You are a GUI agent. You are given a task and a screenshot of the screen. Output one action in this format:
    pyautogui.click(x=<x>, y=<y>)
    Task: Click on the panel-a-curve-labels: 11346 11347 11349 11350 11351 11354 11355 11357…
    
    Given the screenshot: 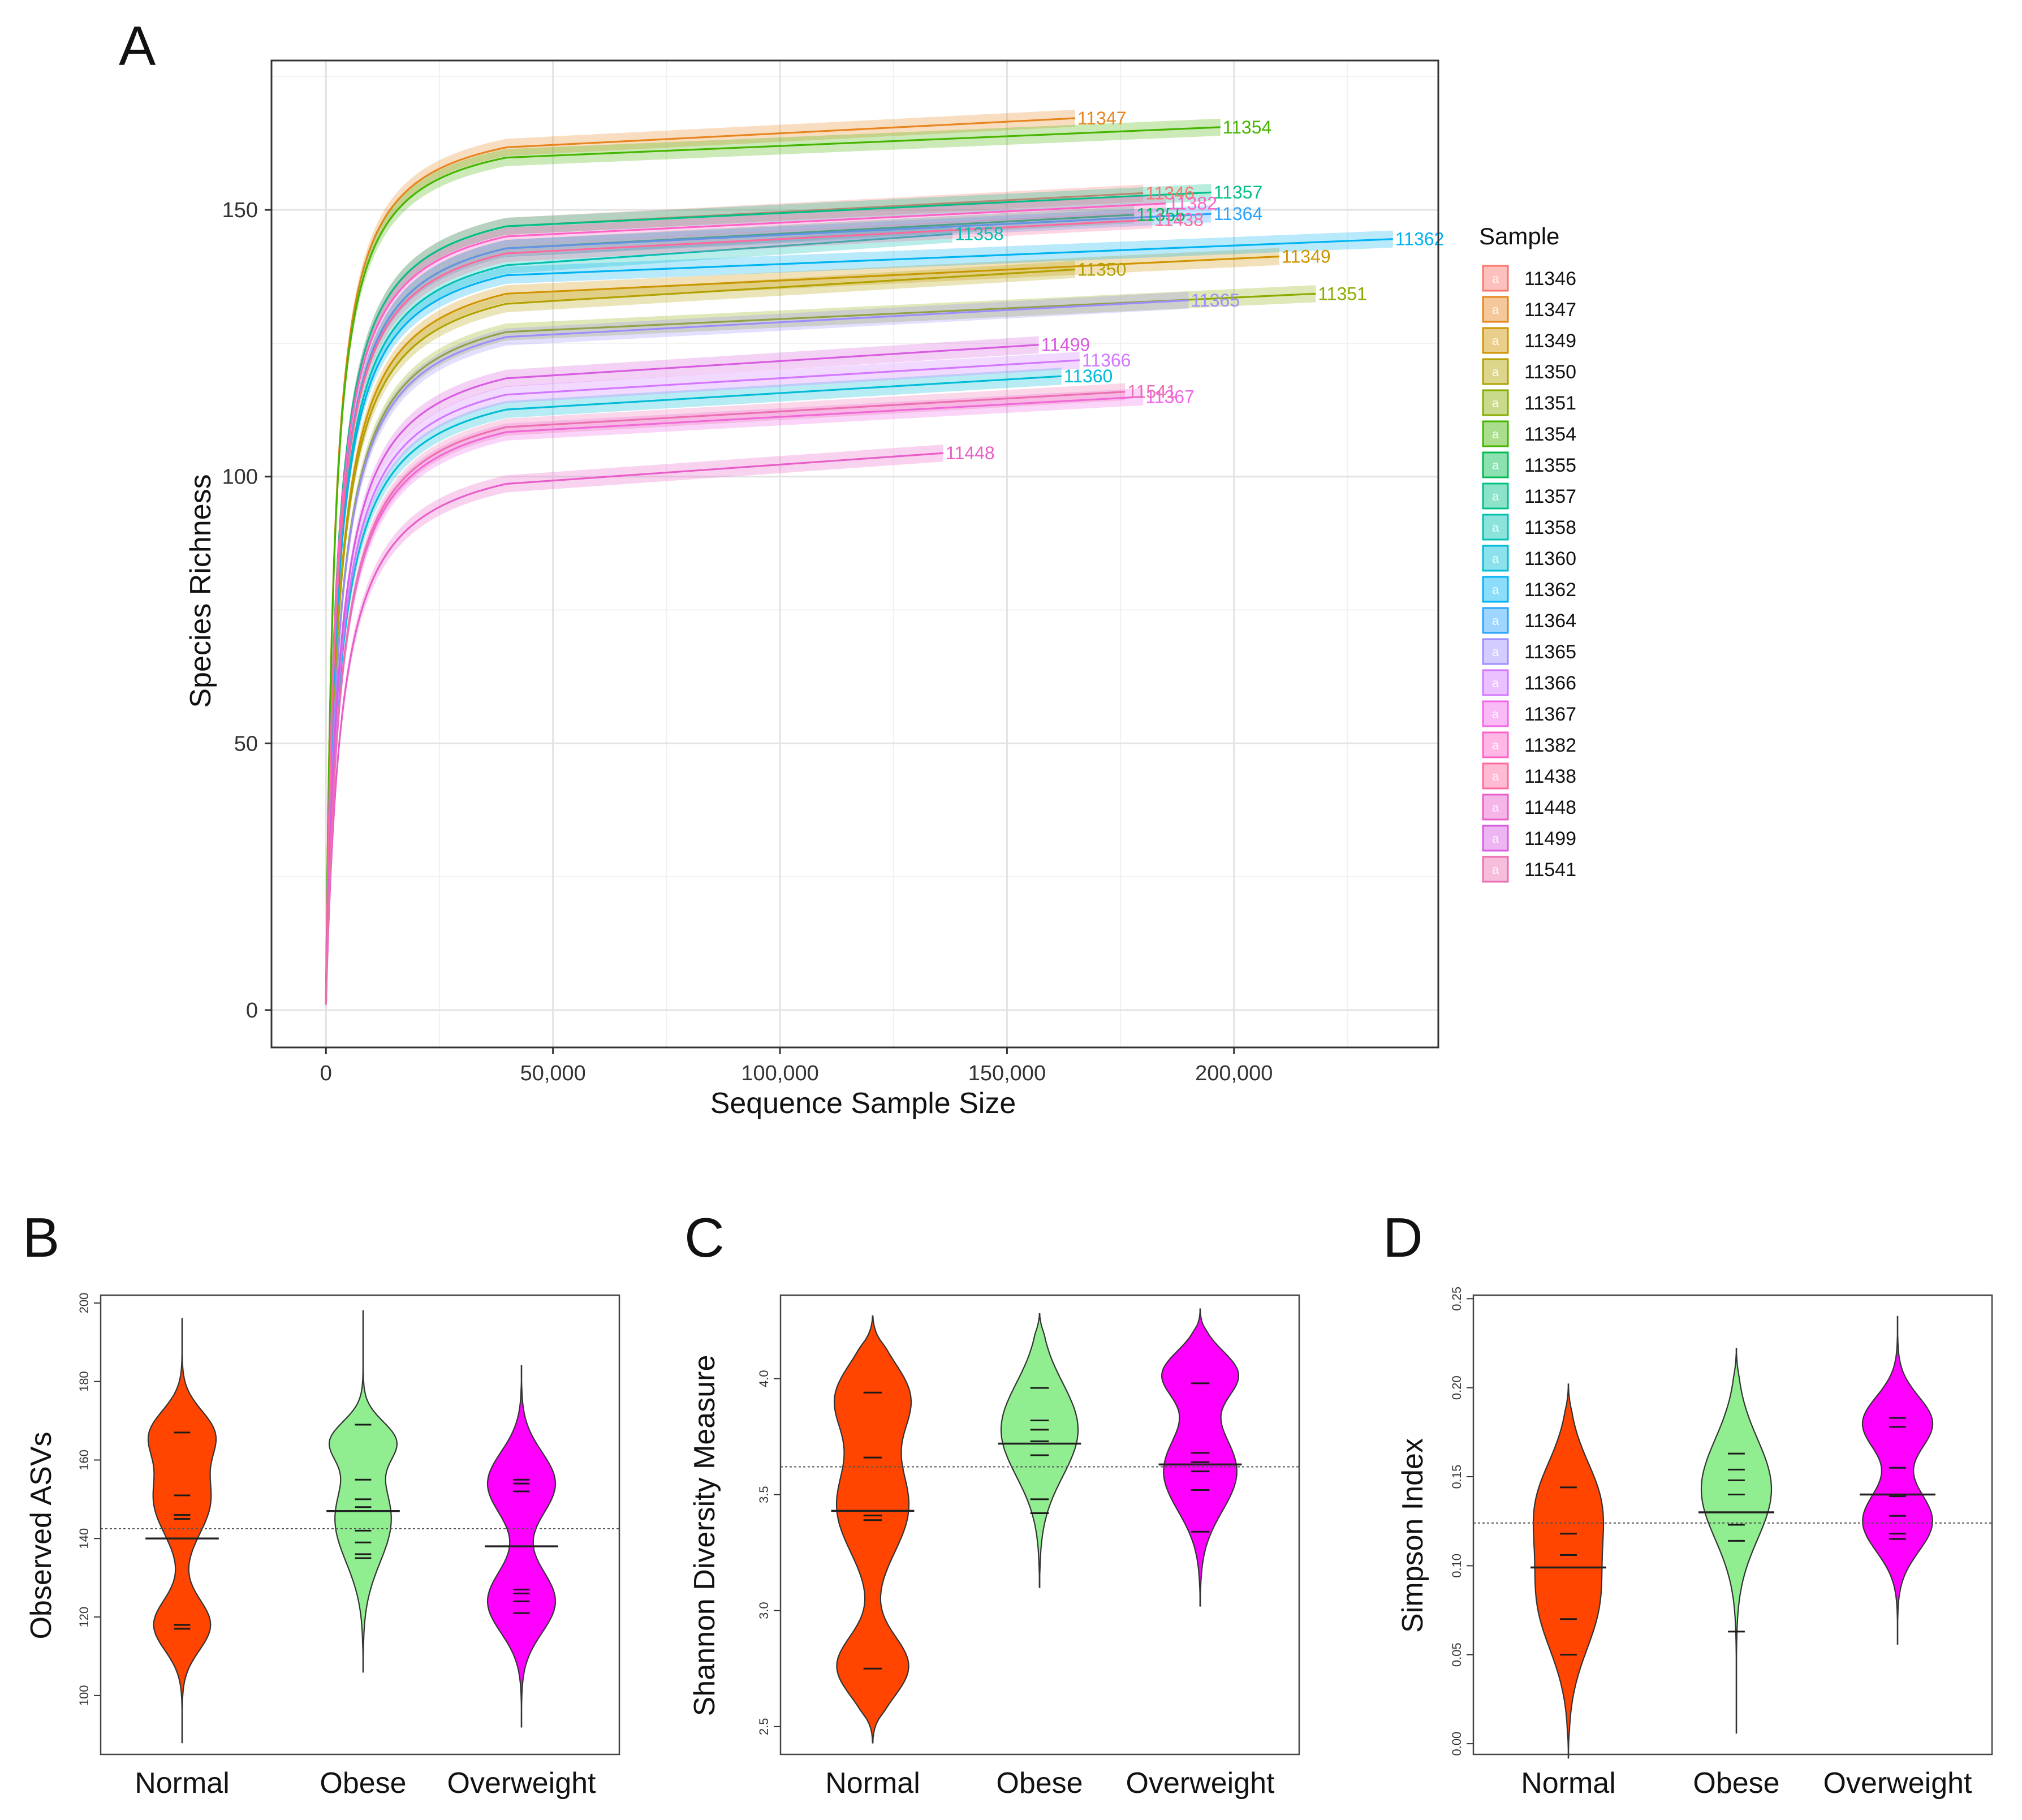 What is the action you would take?
    pyautogui.click(x=1195, y=285)
    